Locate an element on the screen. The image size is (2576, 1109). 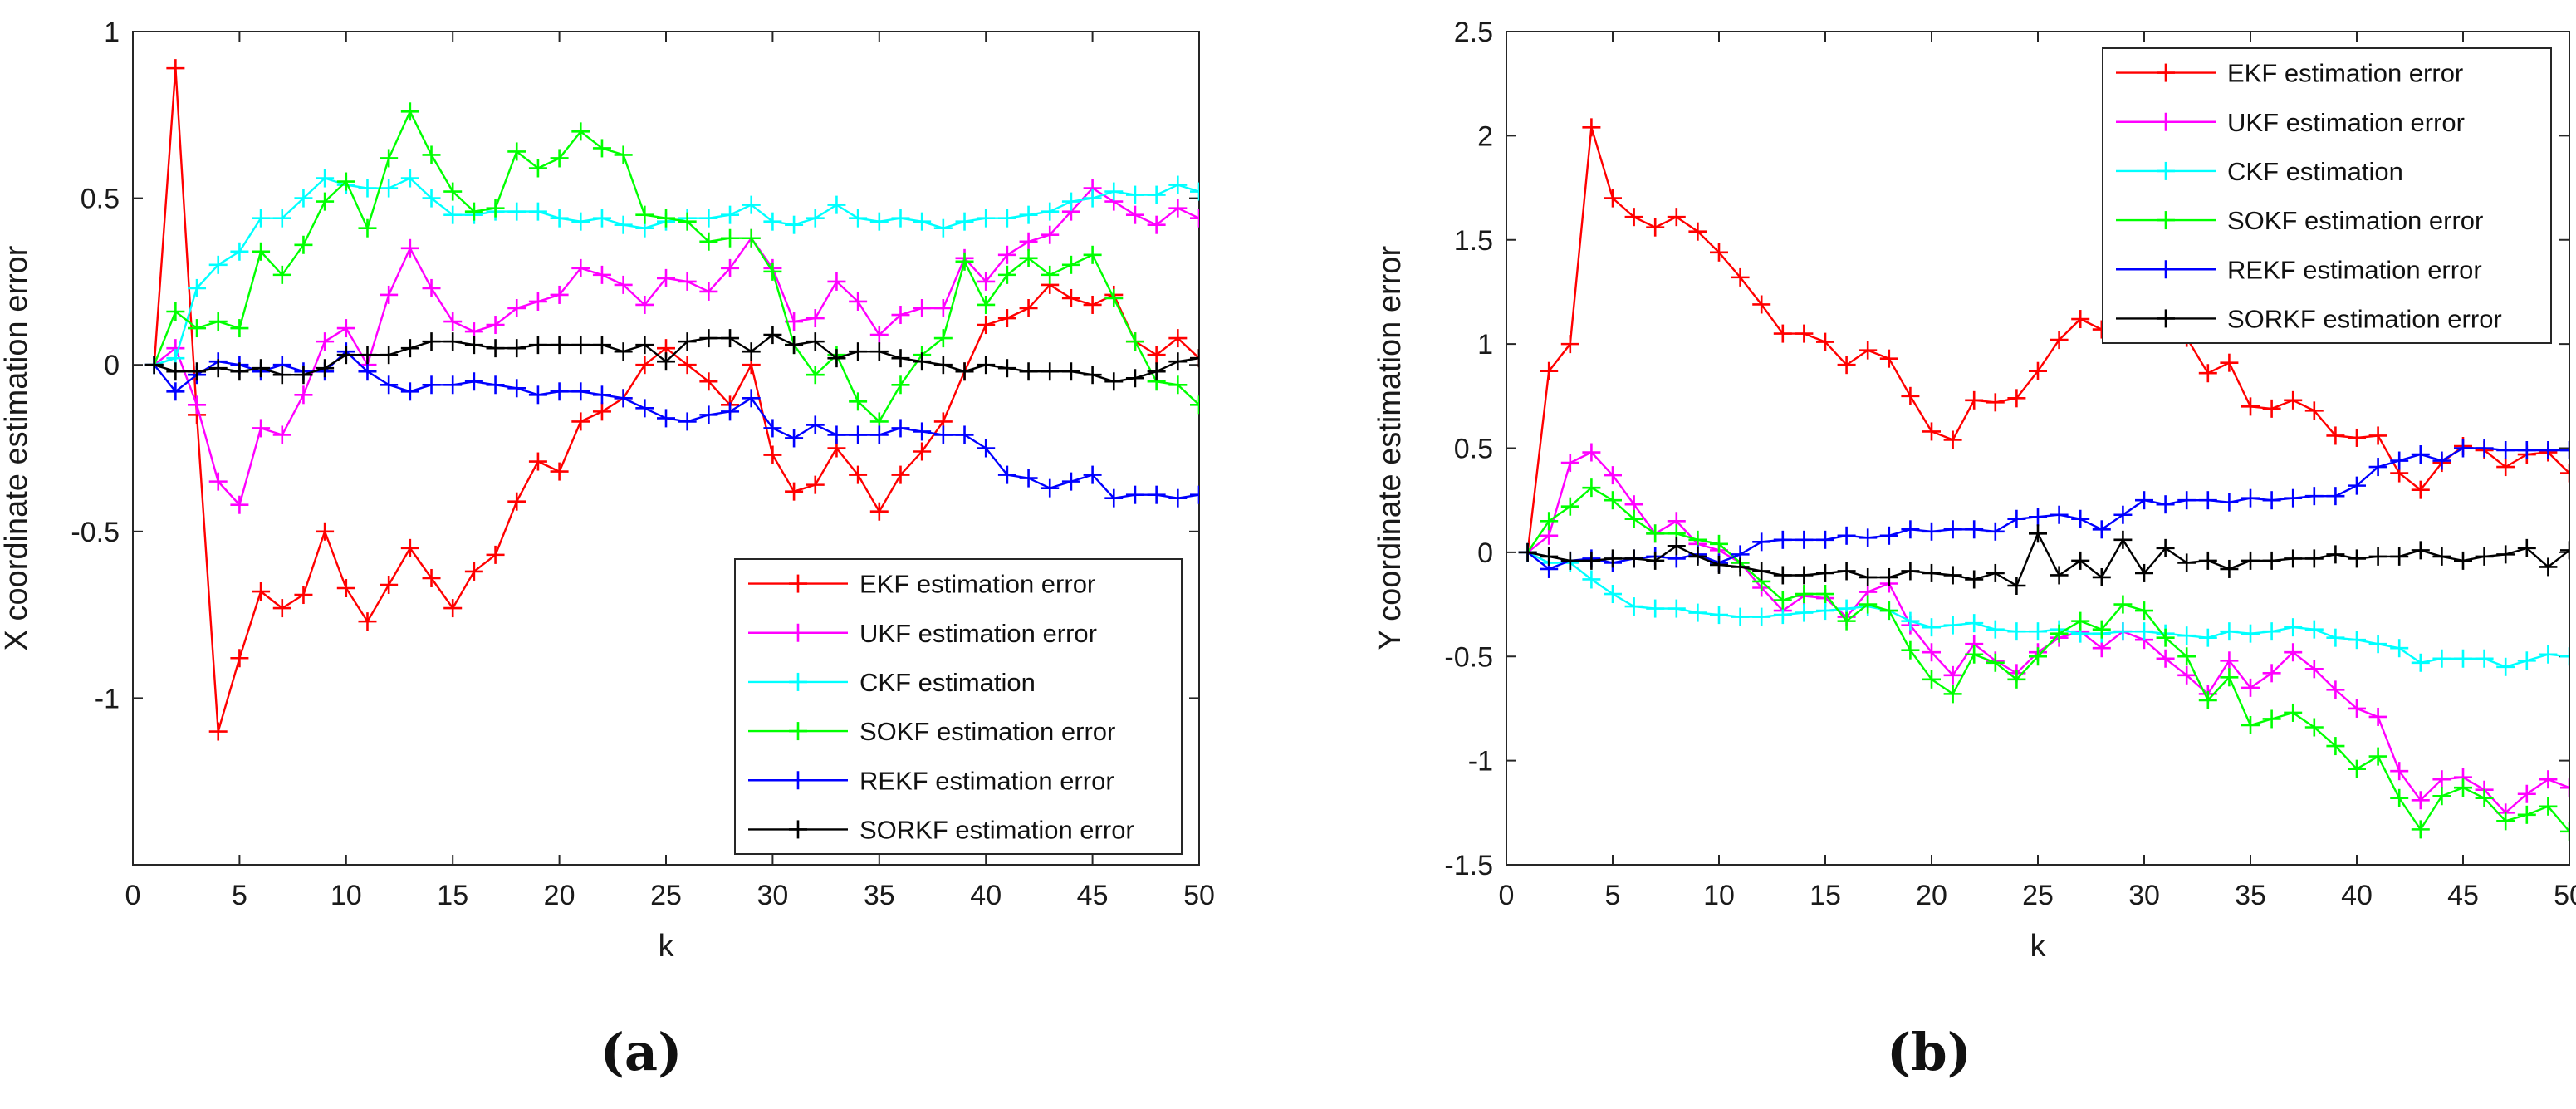
chart-a-x-tick-label: 25 is located at coordinates (666, 895).